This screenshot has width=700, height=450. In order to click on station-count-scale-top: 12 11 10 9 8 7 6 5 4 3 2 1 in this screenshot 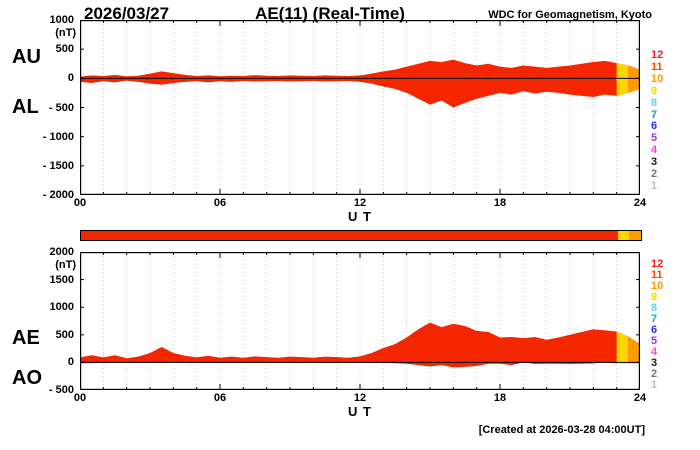, I will do `click(657, 121)`.